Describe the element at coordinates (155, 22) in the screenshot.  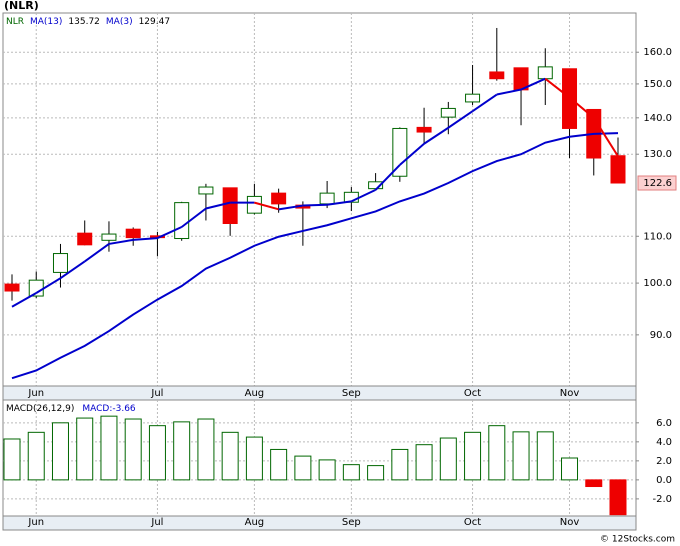
I see `legend-item: 129.47` at that location.